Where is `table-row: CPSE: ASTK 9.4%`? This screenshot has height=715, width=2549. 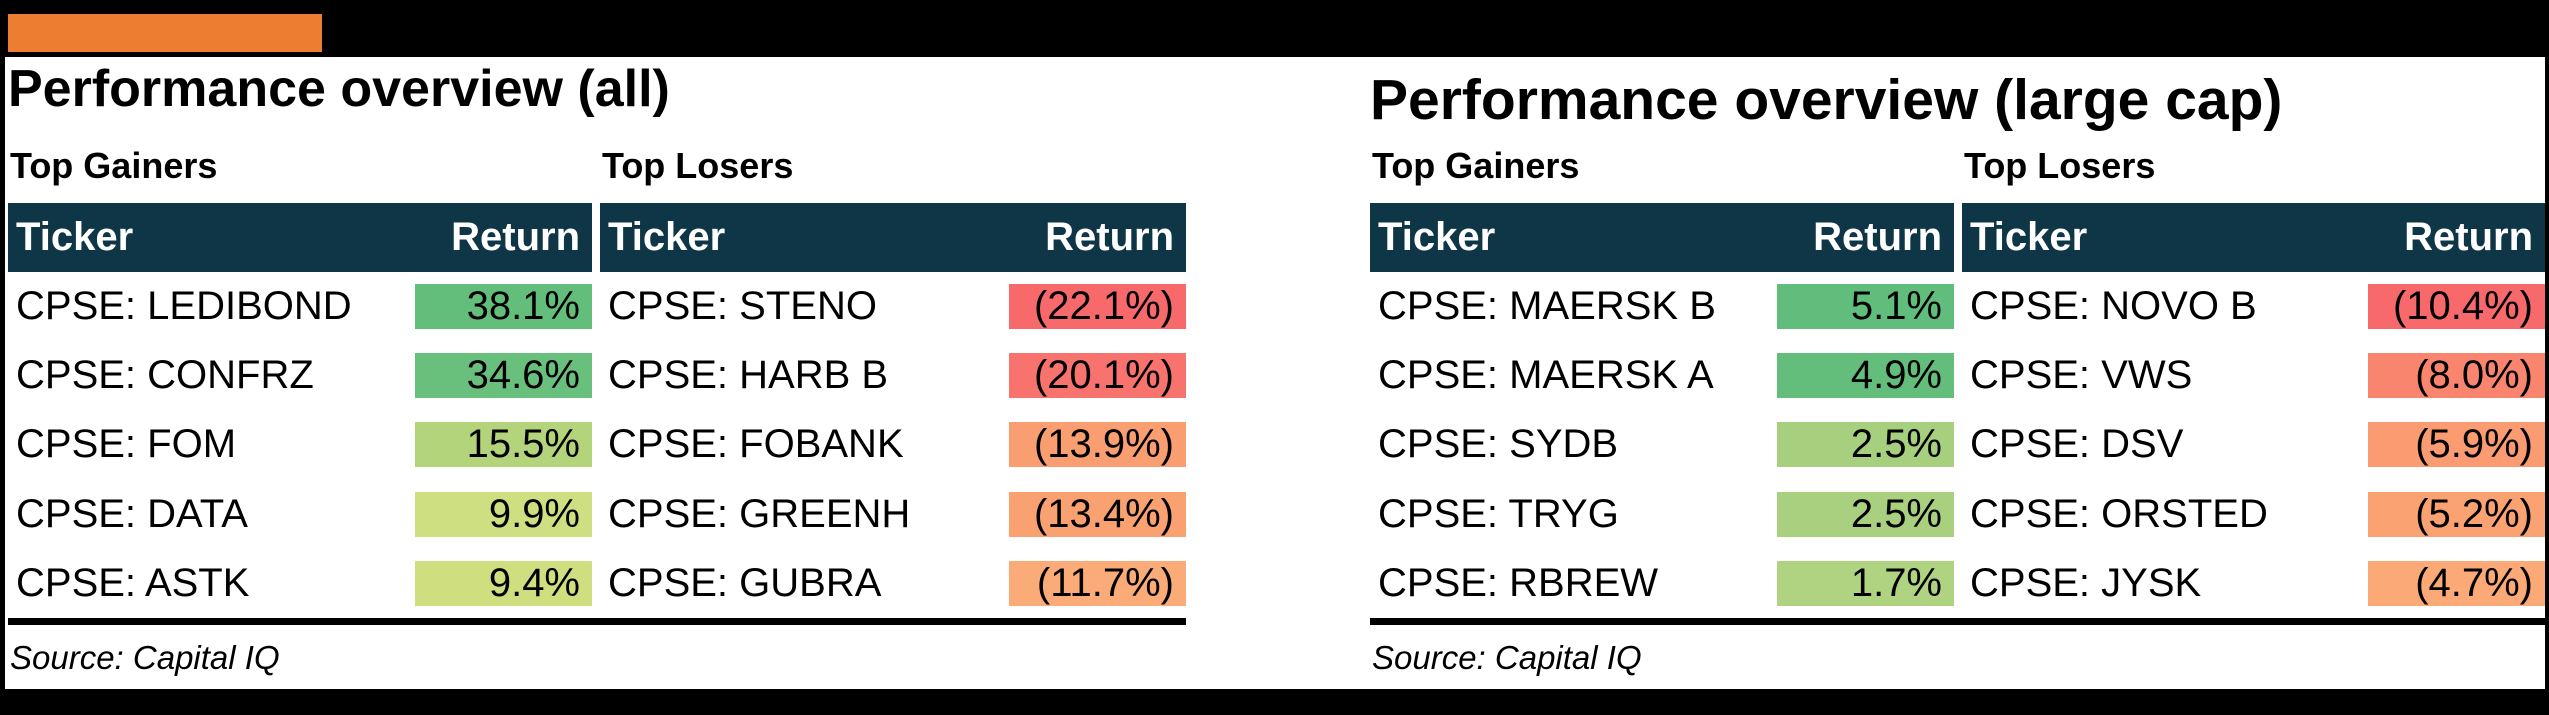 table-row: CPSE: ASTK 9.4% is located at coordinates (300, 583).